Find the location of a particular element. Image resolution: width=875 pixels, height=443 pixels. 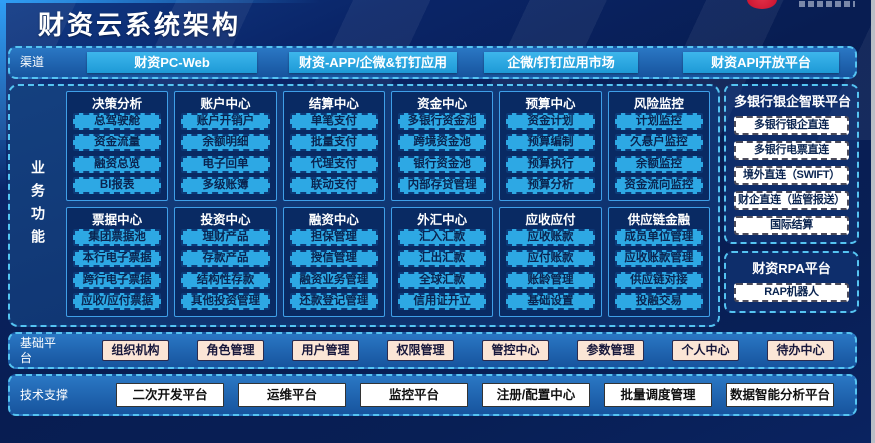

module-item-box: 多银行资金池 is located at coordinates (442, 121).